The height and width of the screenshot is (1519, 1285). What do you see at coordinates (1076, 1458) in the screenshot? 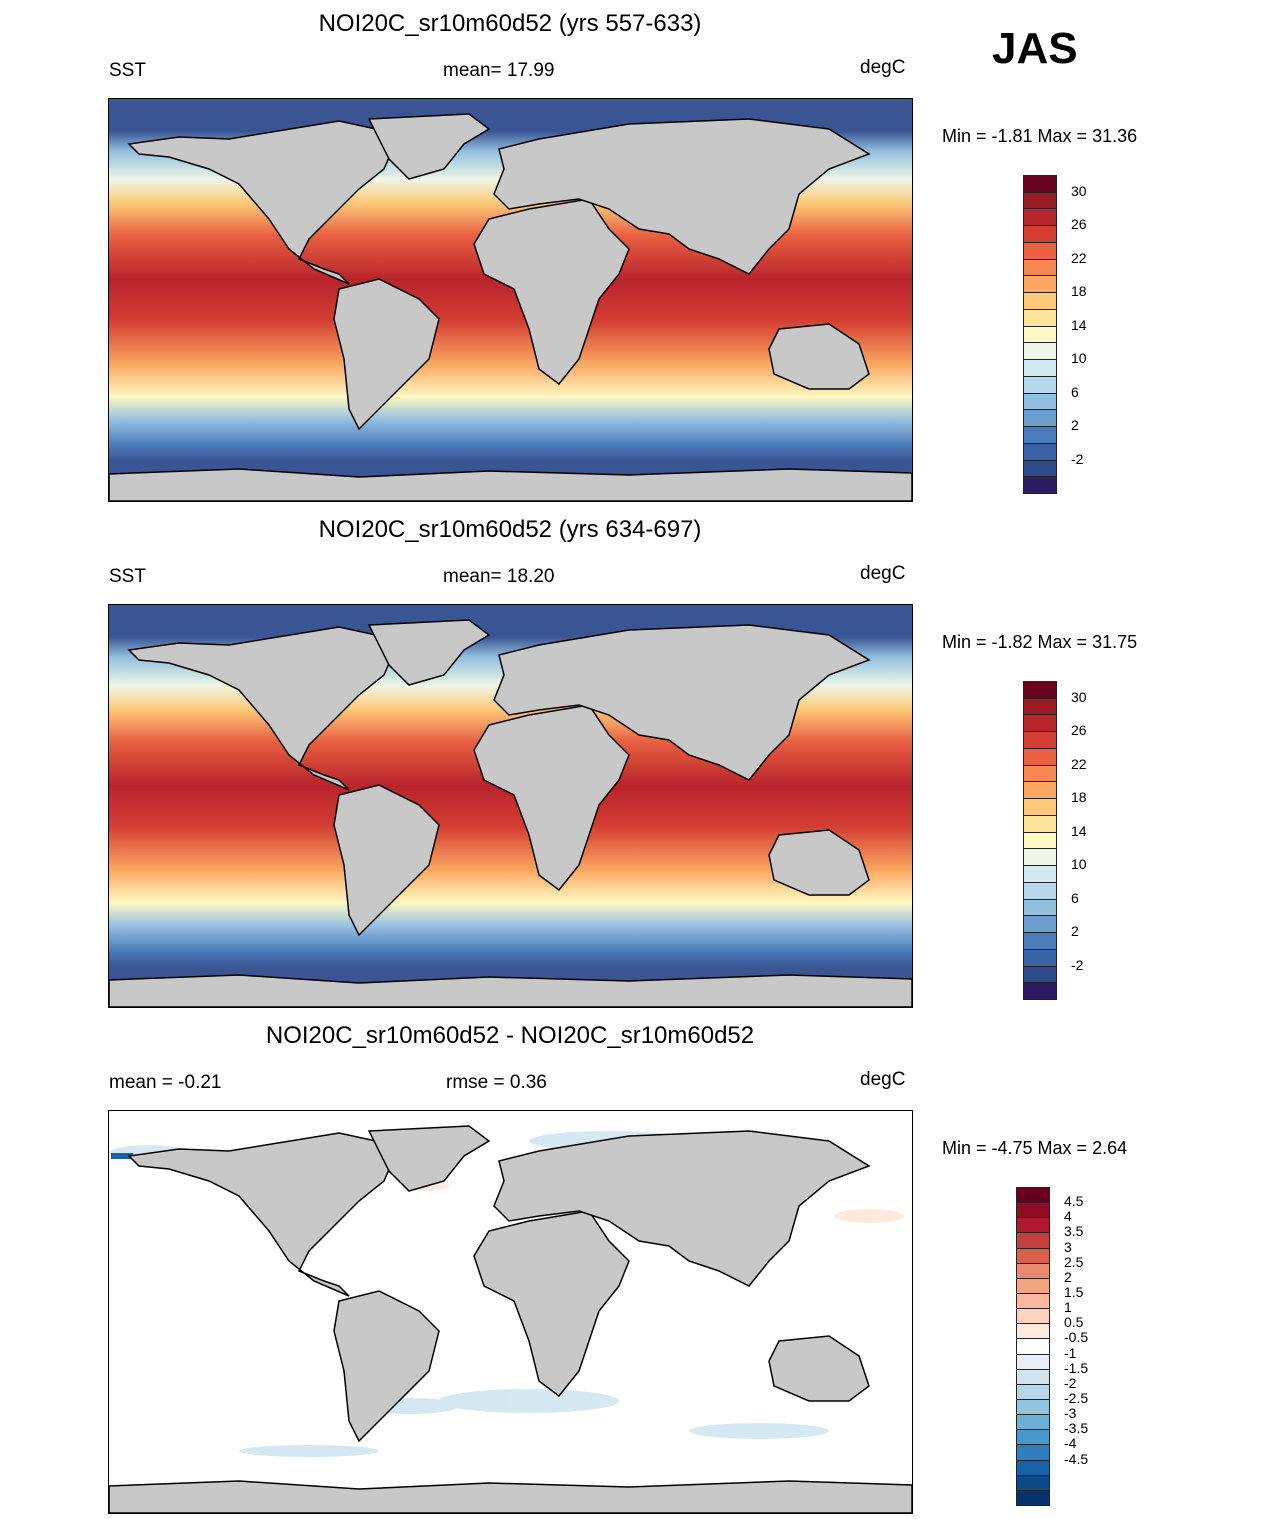
I see `colorbar-tick-label: -4.5` at bounding box center [1076, 1458].